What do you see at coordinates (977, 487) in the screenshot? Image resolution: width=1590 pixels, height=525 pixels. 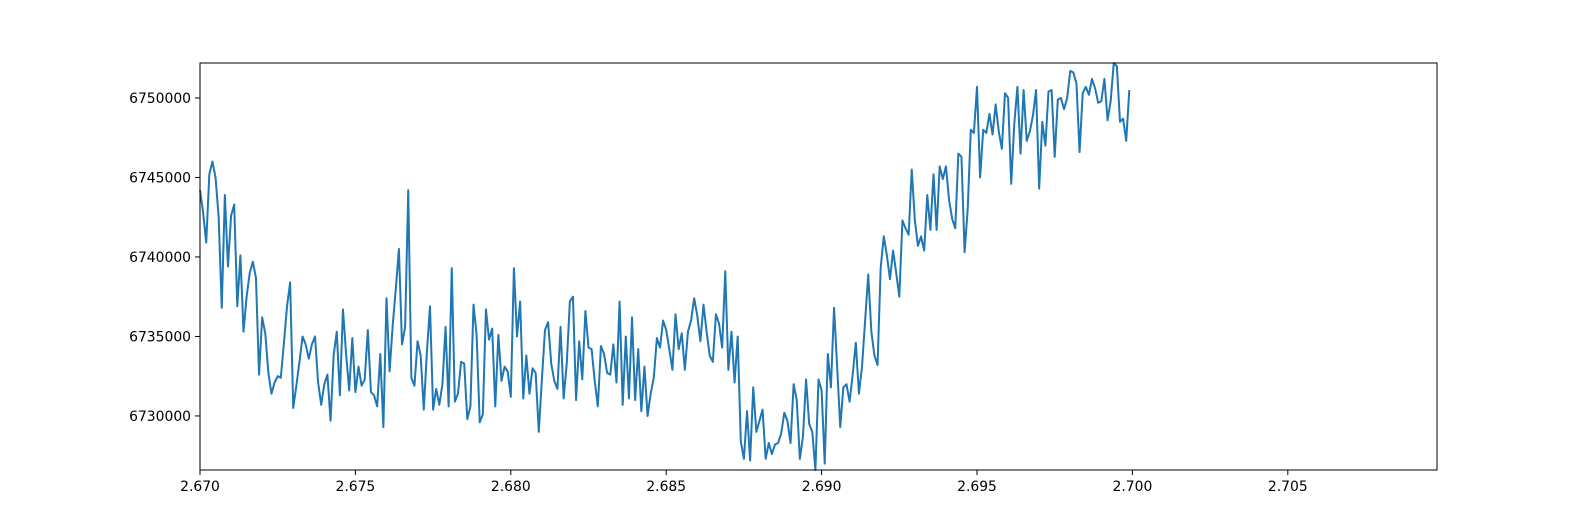 I see `x-tick-label: 2.695` at bounding box center [977, 487].